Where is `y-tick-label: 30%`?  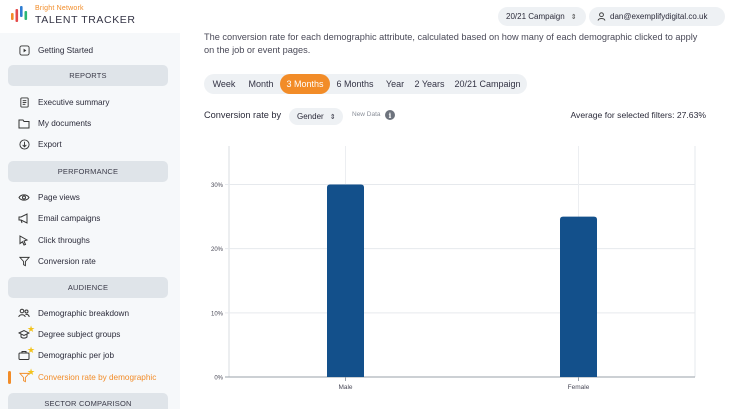
y-tick-label: 30% is located at coordinates (217, 186).